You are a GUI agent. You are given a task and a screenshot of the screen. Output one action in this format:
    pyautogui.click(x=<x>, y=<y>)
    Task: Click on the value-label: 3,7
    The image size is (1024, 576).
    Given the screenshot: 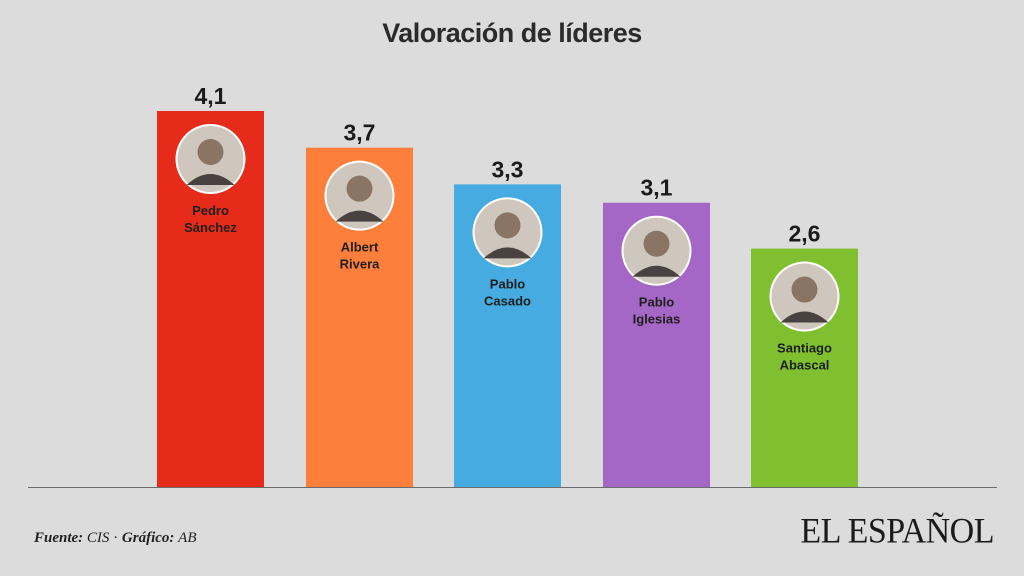 What is the action you would take?
    pyautogui.click(x=360, y=133)
    